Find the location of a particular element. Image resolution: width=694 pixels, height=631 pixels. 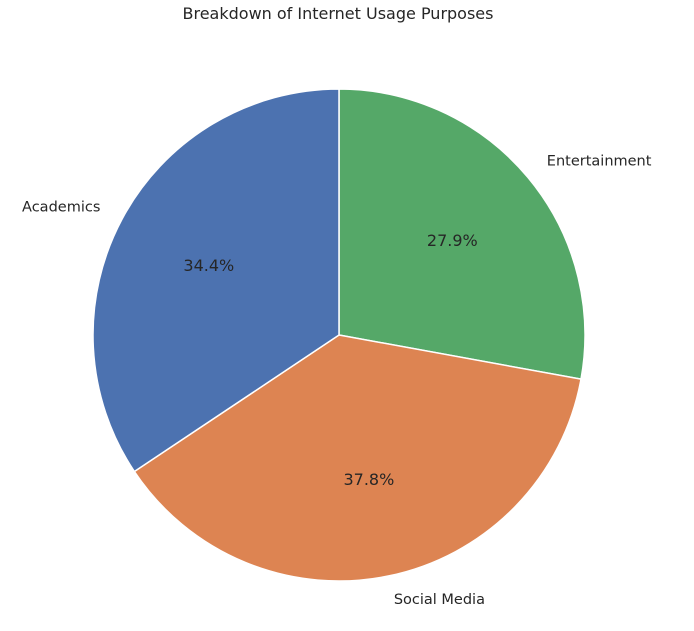

slice-label-entertainment: Entertainment is located at coordinates (599, 162).